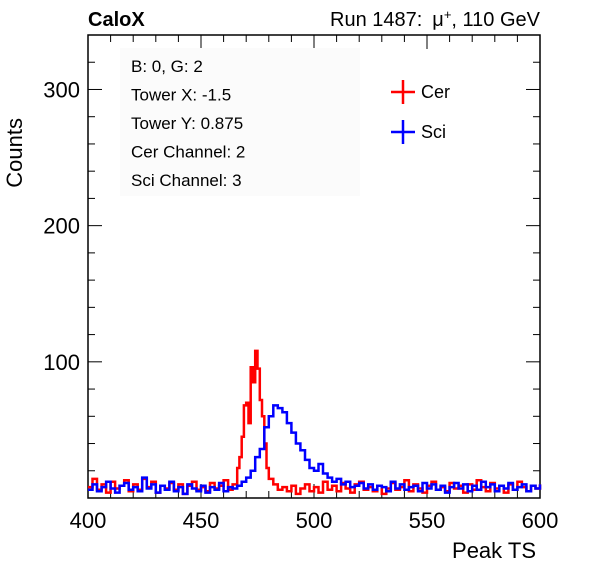  Describe the element at coordinates (376, 20) in the screenshot. I see `run-prefix: Run 1487:` at that location.